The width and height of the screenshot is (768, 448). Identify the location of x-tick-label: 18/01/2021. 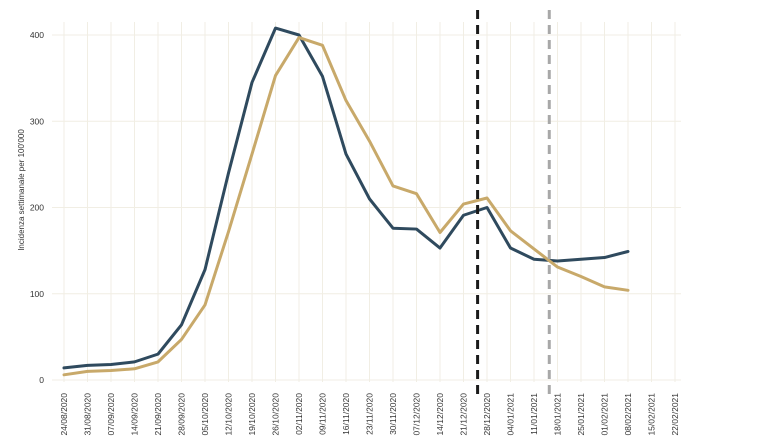
(558, 414).